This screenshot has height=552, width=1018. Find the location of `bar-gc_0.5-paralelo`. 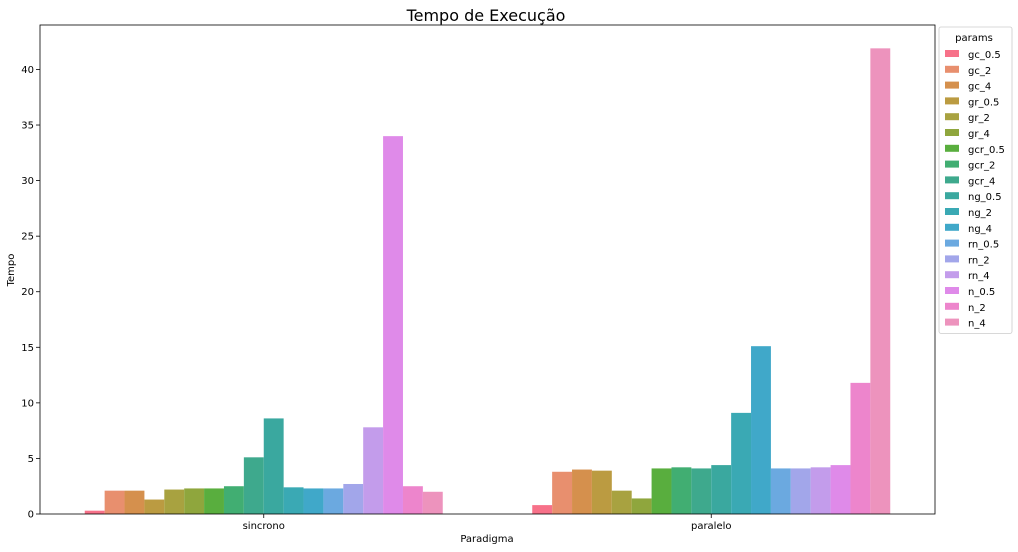

bar-gc_0.5-paralelo is located at coordinates (542, 509).